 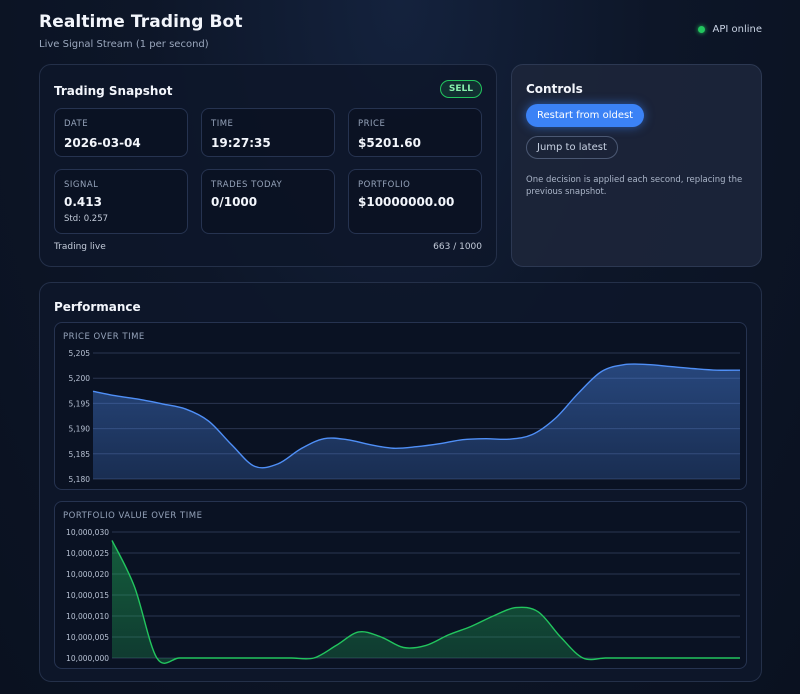 I want to click on progress-counter: 663 / 1000, so click(x=457, y=247).